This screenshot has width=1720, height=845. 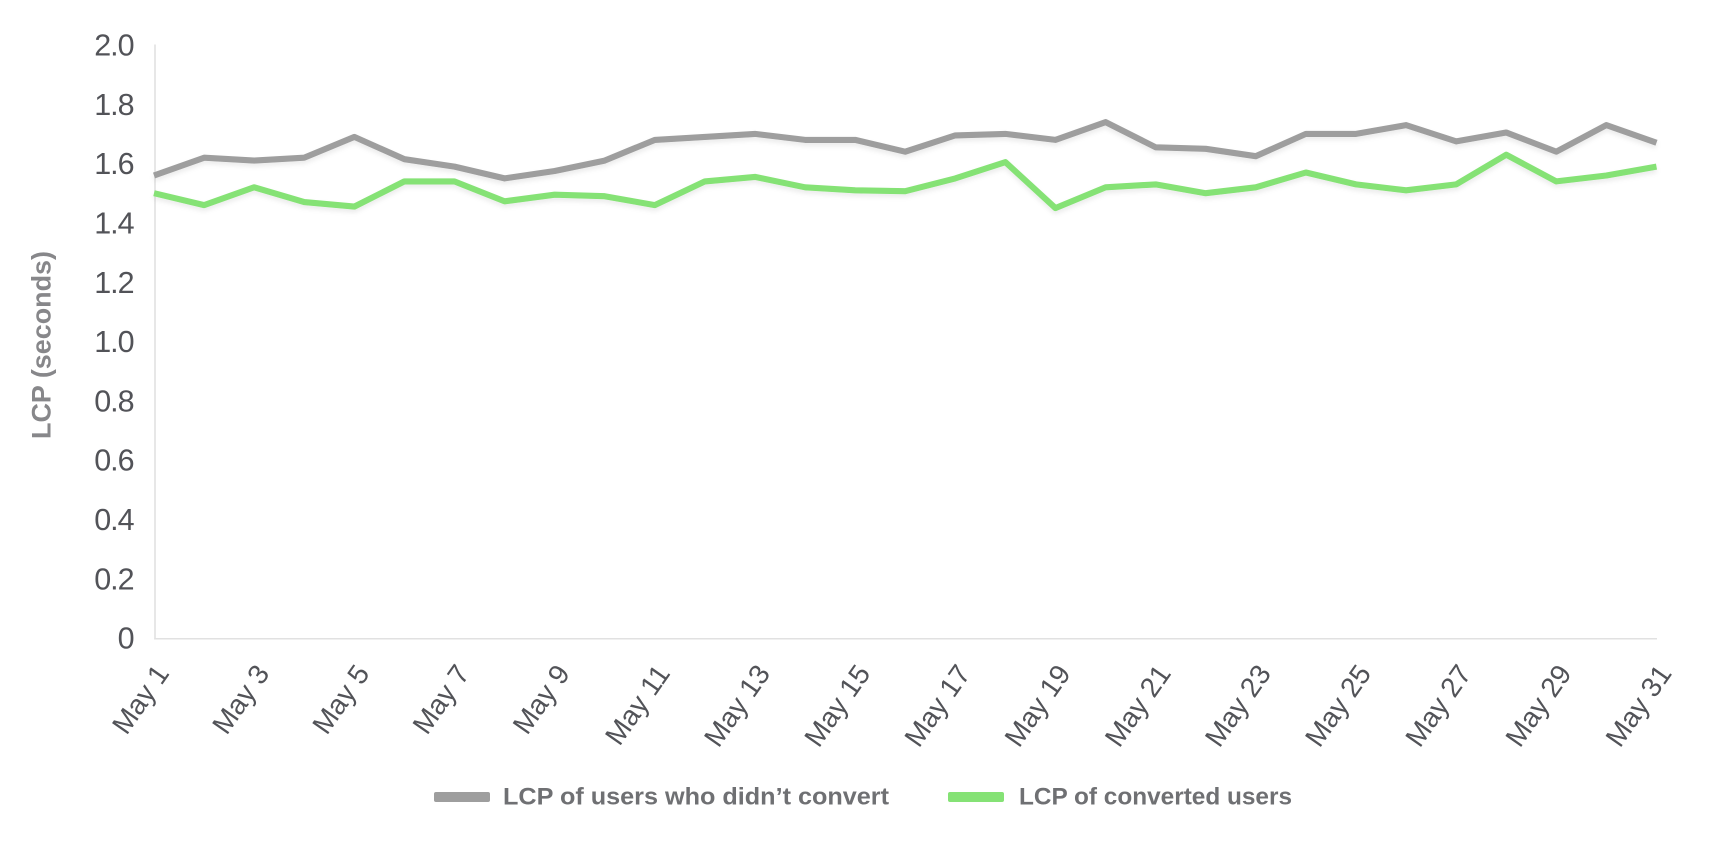 What do you see at coordinates (113, 401) in the screenshot?
I see `svg-text: 0.8` at bounding box center [113, 401].